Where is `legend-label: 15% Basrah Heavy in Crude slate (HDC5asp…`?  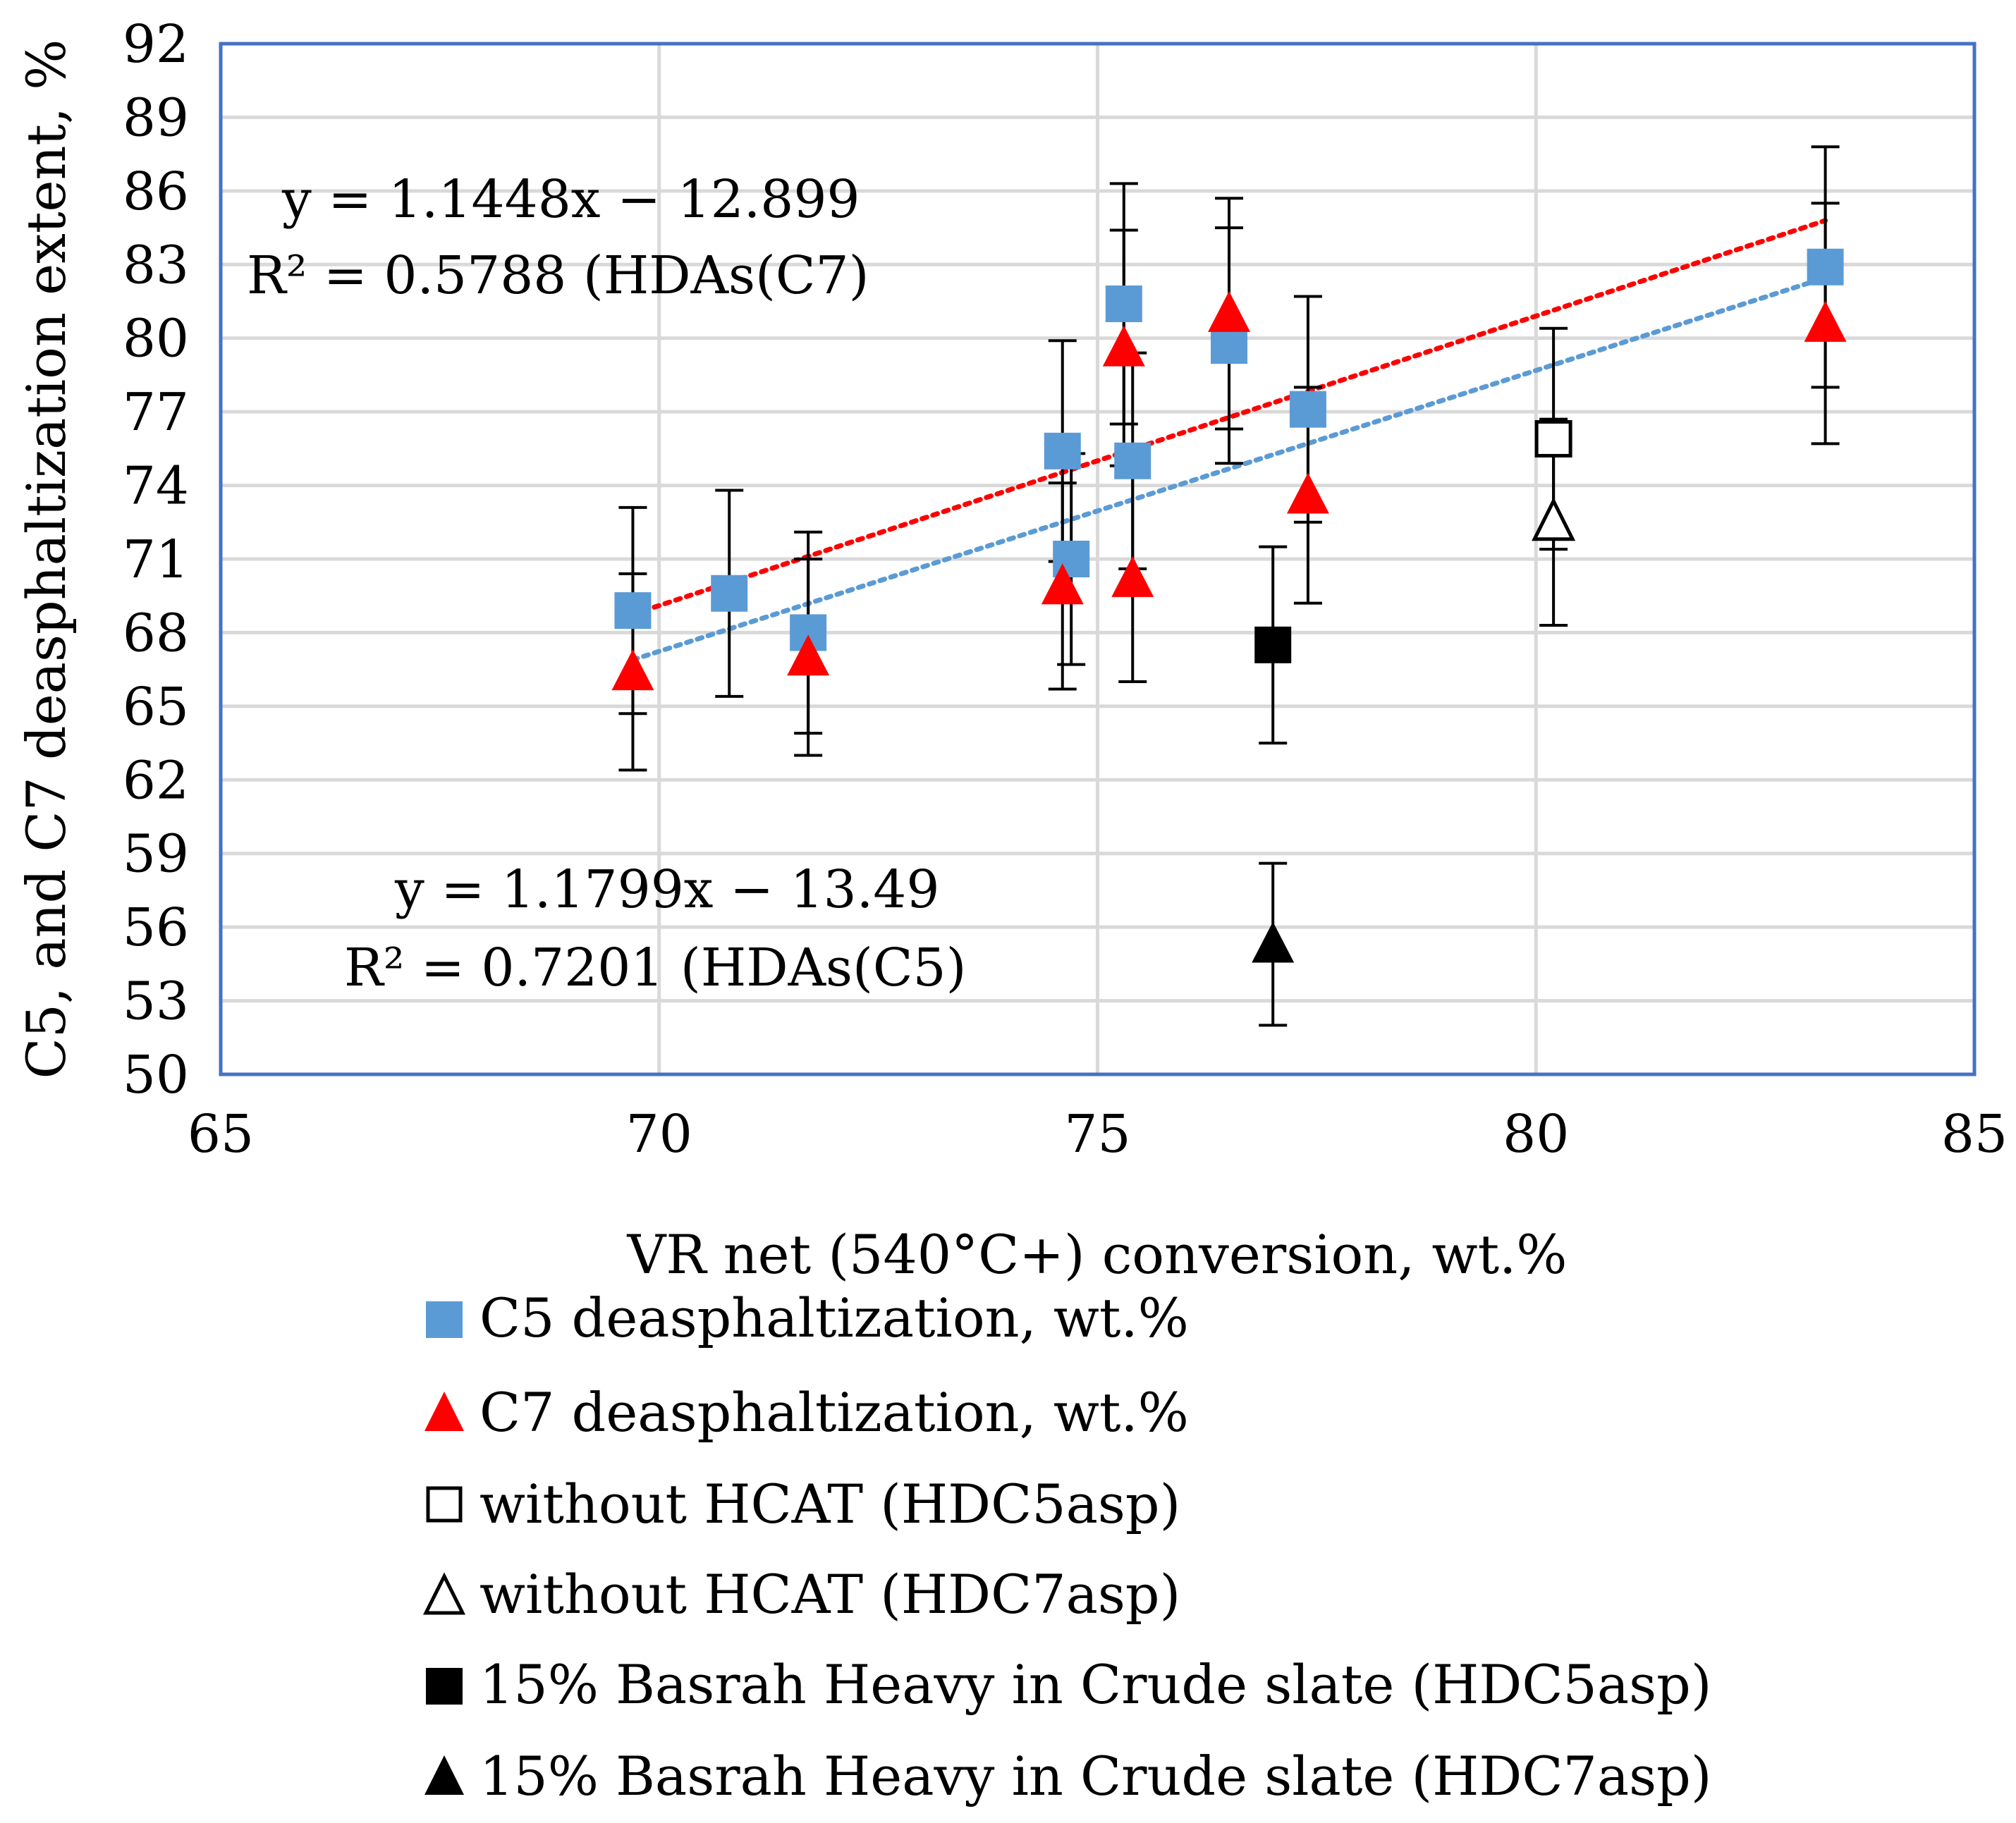
legend-label: 15% Basrah Heavy in Crude slate (HDC5asp… is located at coordinates (1095, 1684).